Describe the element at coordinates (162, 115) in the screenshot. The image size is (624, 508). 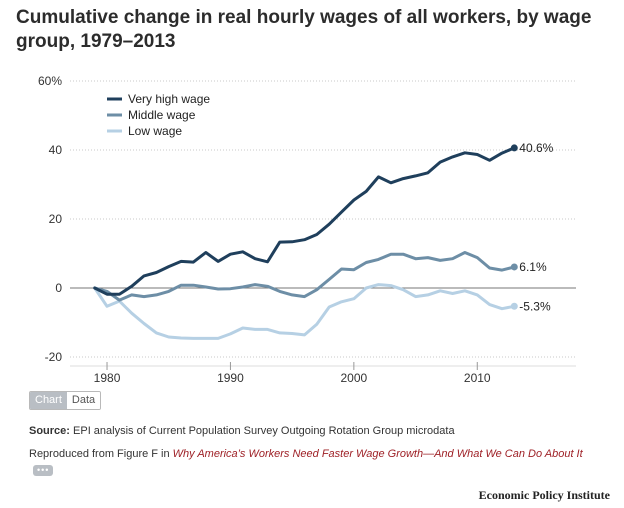
I see `legend-label: Middle wage` at that location.